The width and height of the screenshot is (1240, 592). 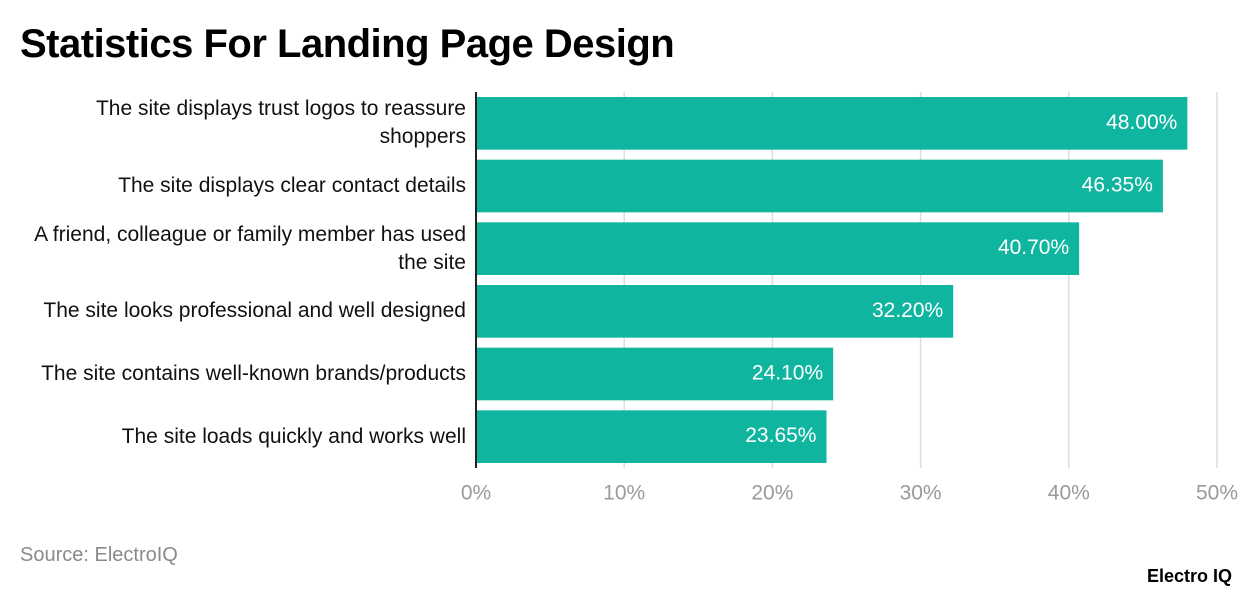 What do you see at coordinates (787, 373) in the screenshot?
I see `value-label: 24.10%` at bounding box center [787, 373].